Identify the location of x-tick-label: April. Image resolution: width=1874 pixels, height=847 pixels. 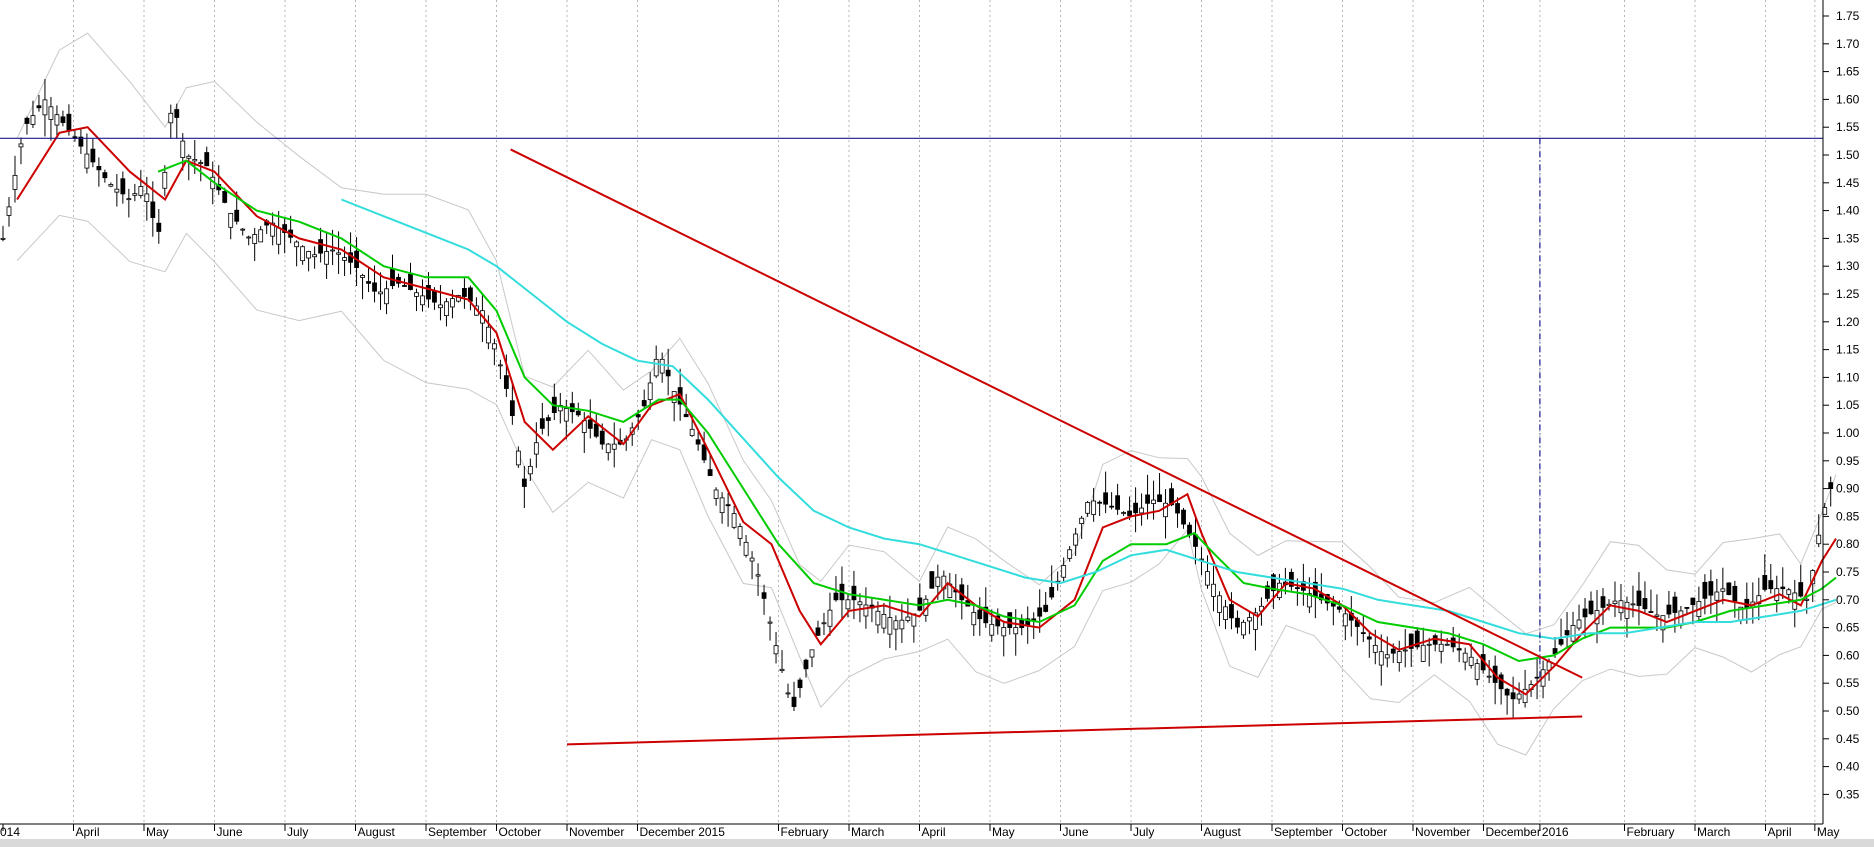
(88, 832).